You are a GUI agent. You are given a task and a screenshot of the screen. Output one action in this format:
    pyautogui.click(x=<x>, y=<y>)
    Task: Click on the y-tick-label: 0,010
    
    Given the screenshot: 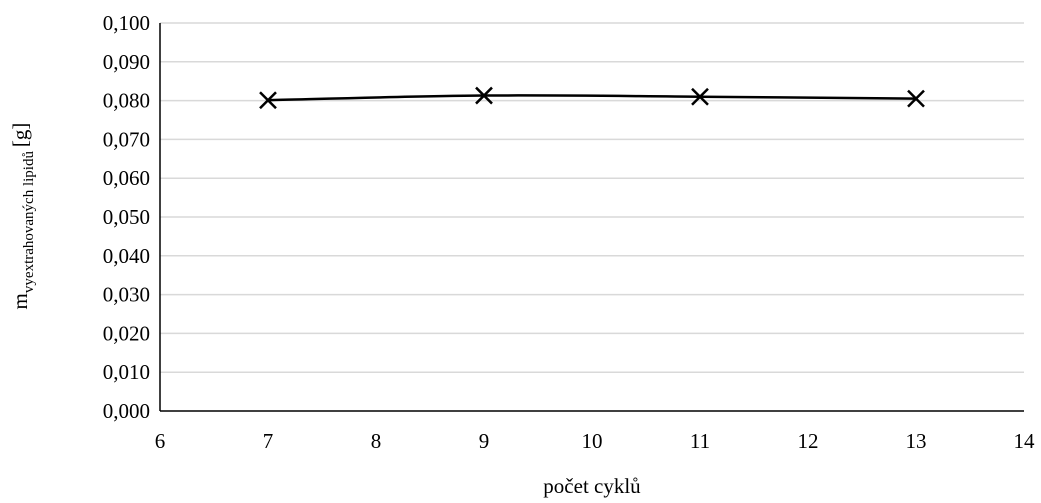 What is the action you would take?
    pyautogui.click(x=126, y=372)
    